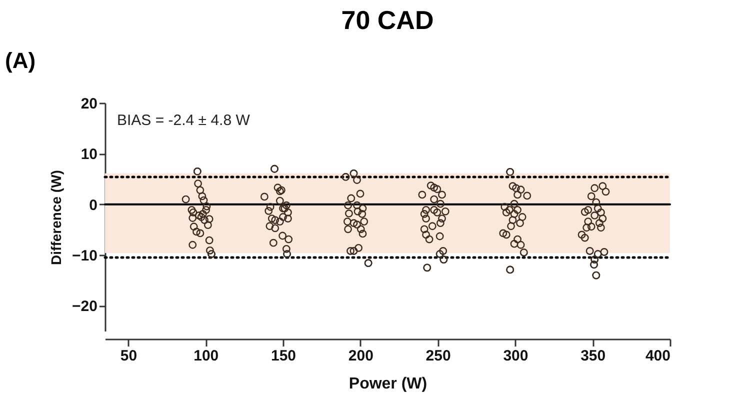  What do you see at coordinates (89, 104) in the screenshot?
I see `y-tick-label: 20` at bounding box center [89, 104].